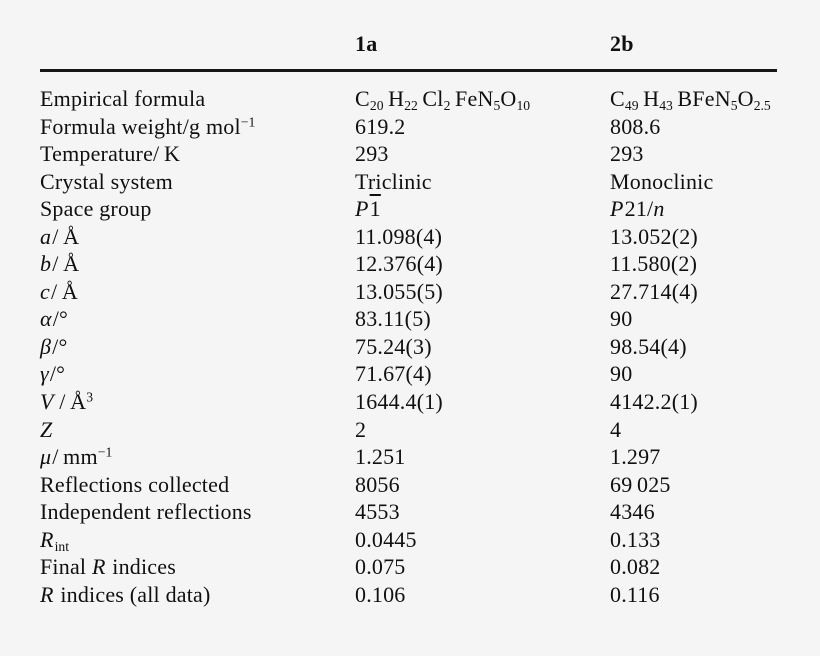  I want to click on table-row: Rint 0.0445 0.133, so click(408, 540).